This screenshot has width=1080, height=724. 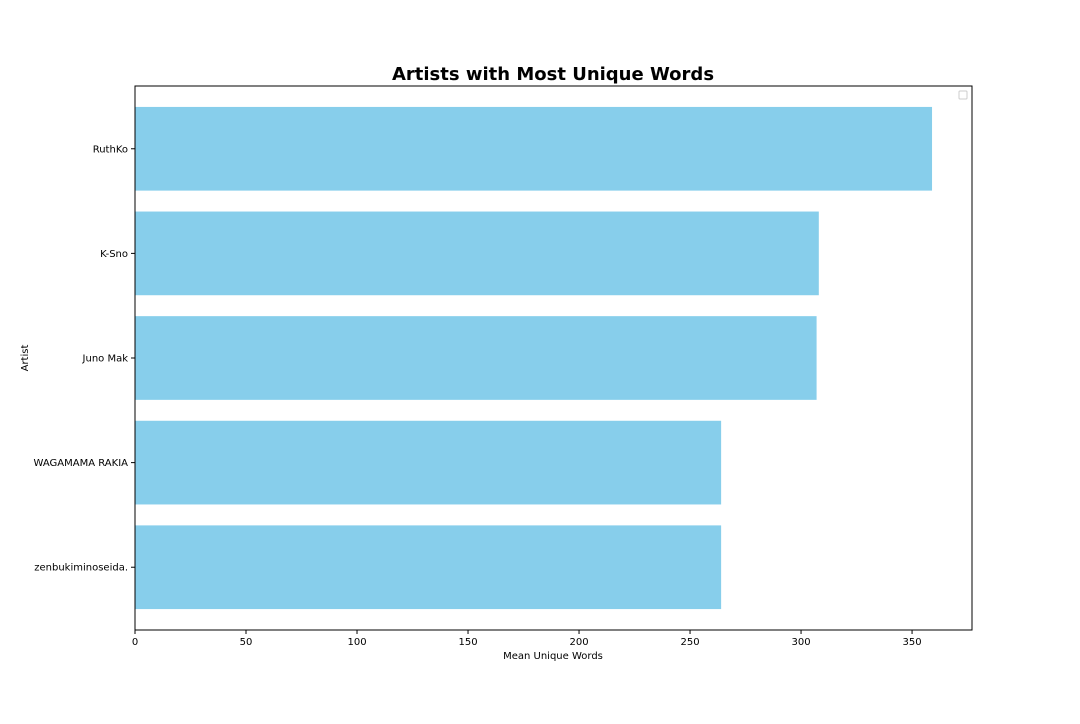 What do you see at coordinates (25, 358) in the screenshot?
I see `y-axis-label: Artist` at bounding box center [25, 358].